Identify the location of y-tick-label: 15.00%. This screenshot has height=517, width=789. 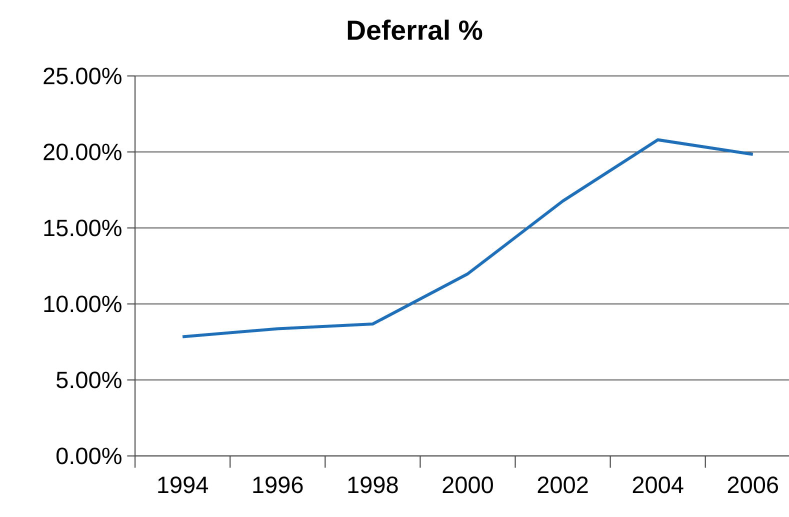
(83, 228).